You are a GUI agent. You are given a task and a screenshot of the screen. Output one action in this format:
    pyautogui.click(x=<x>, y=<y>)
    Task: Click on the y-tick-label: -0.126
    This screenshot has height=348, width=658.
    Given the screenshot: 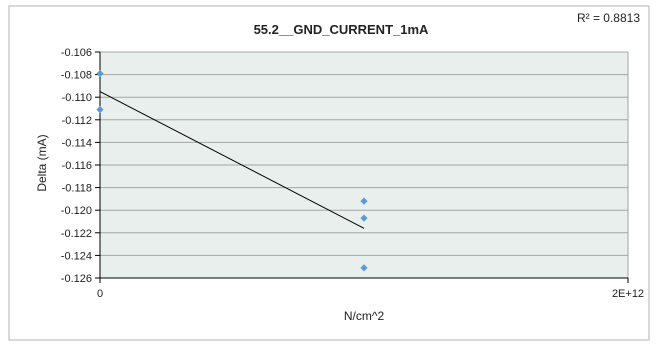 What is the action you would take?
    pyautogui.click(x=76, y=279)
    